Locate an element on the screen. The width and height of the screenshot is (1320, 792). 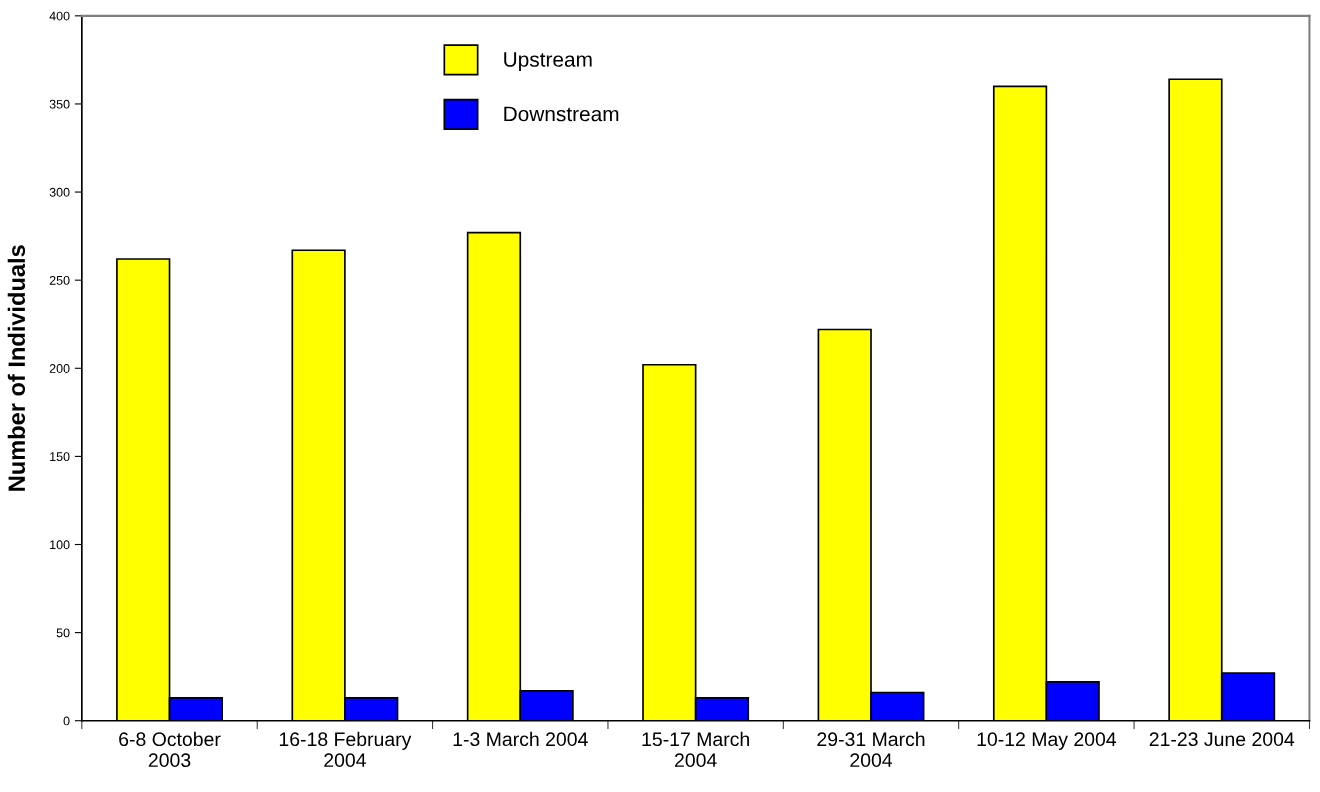
y-tick-label: 0 is located at coordinates (66, 721).